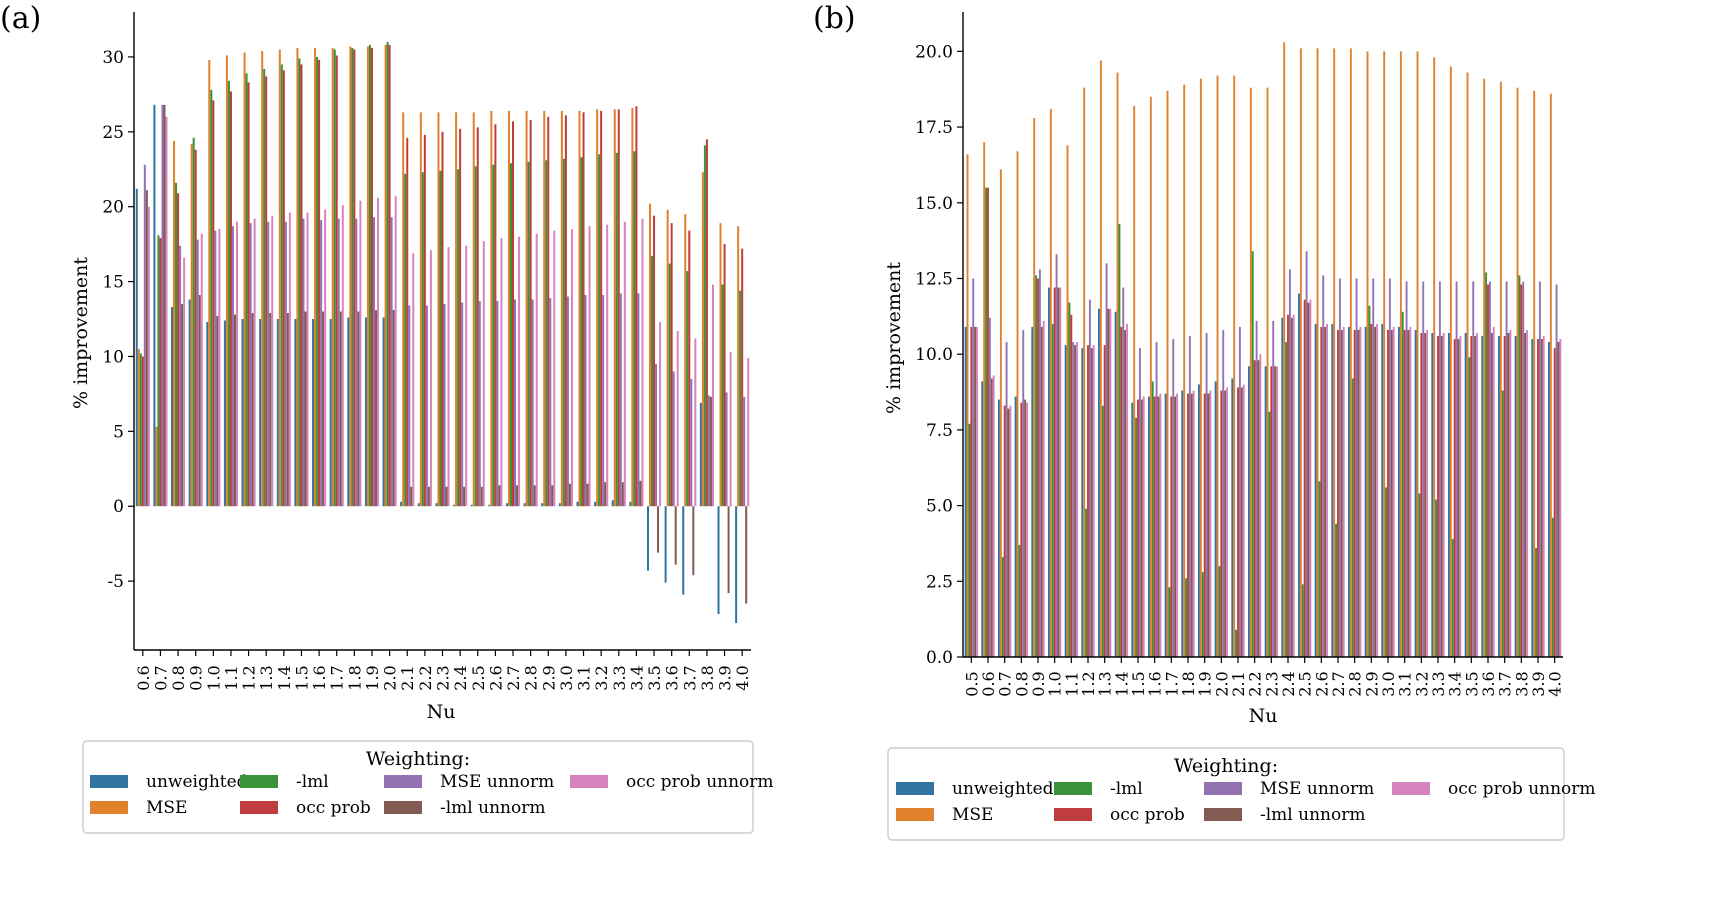 This screenshot has height=924, width=1725. What do you see at coordinates (965, 491) in the screenshot?
I see `panel-b-bar-unweighted-0.5` at bounding box center [965, 491].